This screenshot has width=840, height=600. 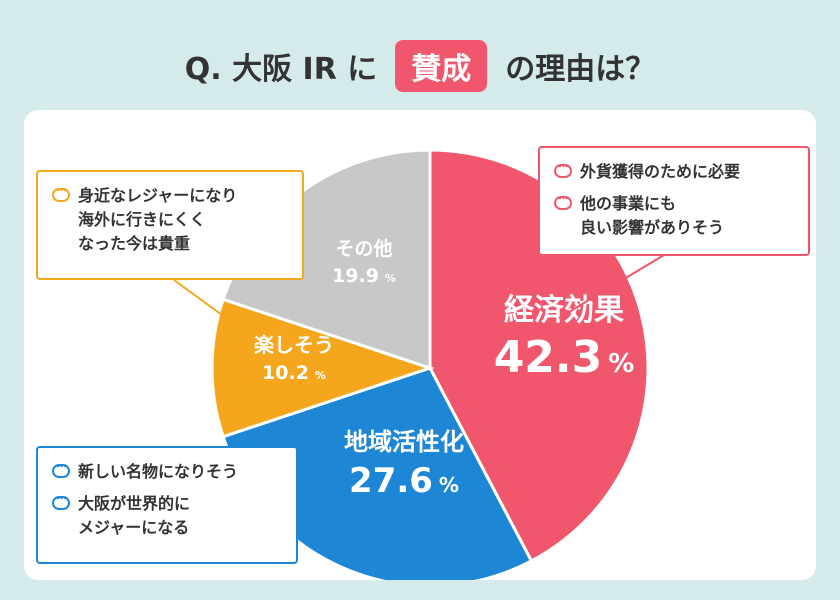 What do you see at coordinates (294, 345) in the screenshot?
I see `slice-label: 楽しそう` at bounding box center [294, 345].